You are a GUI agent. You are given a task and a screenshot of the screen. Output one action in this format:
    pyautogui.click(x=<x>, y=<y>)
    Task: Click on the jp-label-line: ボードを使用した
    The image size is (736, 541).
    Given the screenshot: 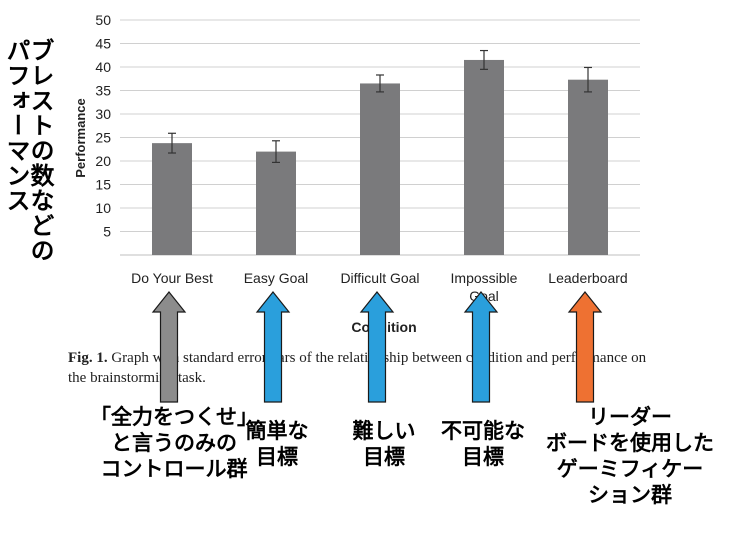 What is the action you would take?
    pyautogui.click(x=630, y=443)
    